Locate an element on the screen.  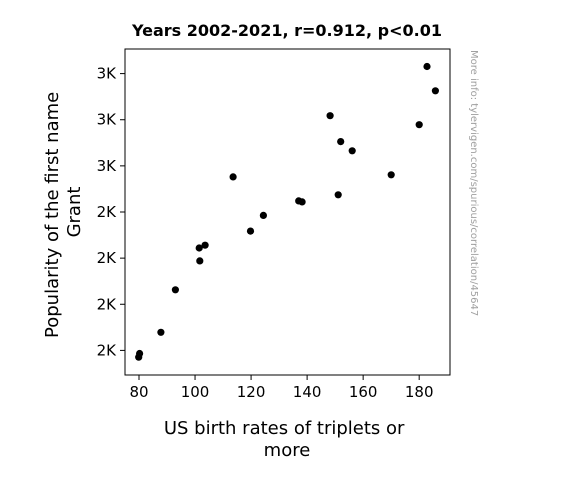
x-axis-ticks: 80 100 120 140 160 180 is located at coordinates (281, 388).